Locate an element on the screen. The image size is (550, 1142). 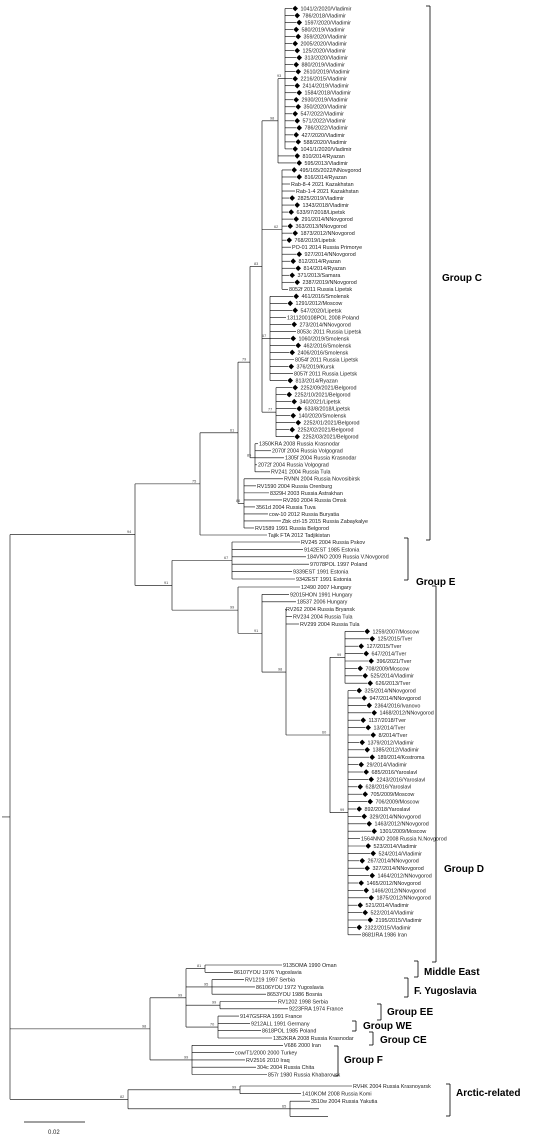
taxon-label: 1468/2012/NNovgorod is located at coordinates (407, 714).